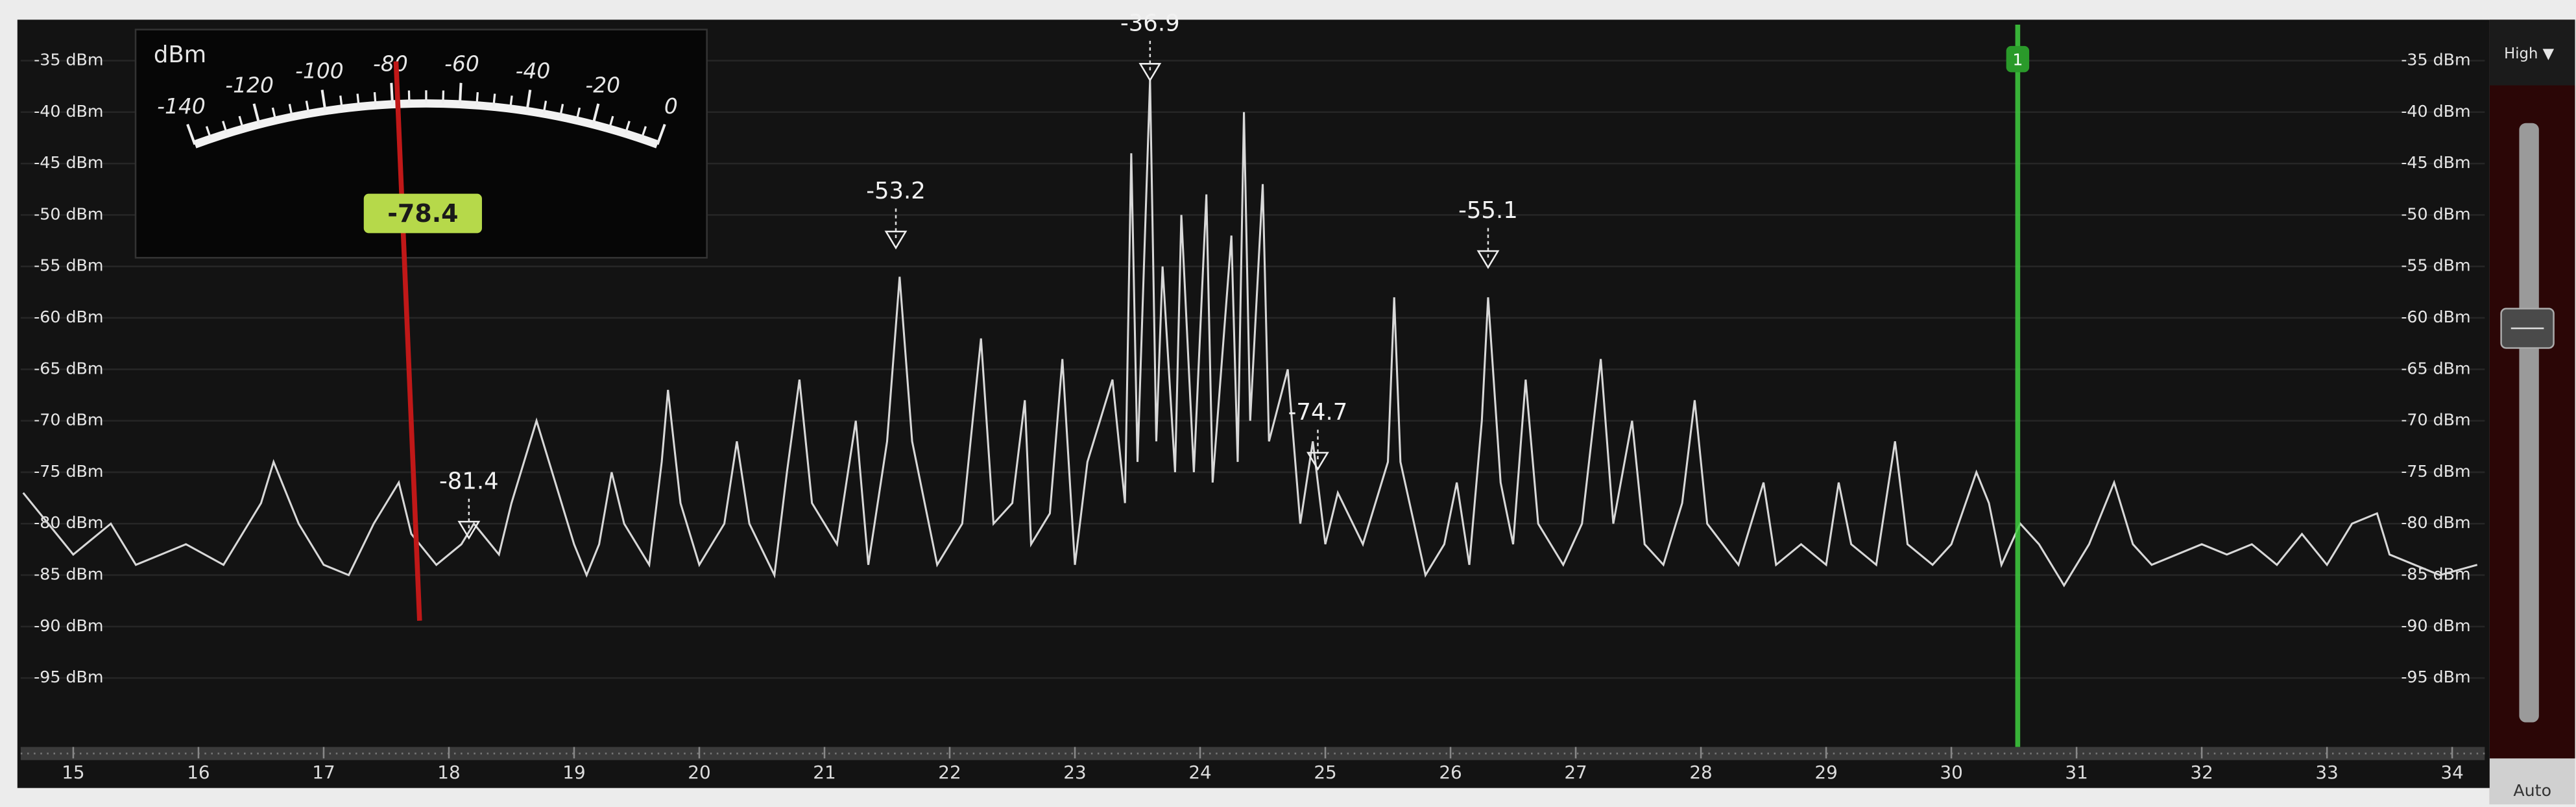  I want to click on cursor-label: 1, so click(2017, 60).